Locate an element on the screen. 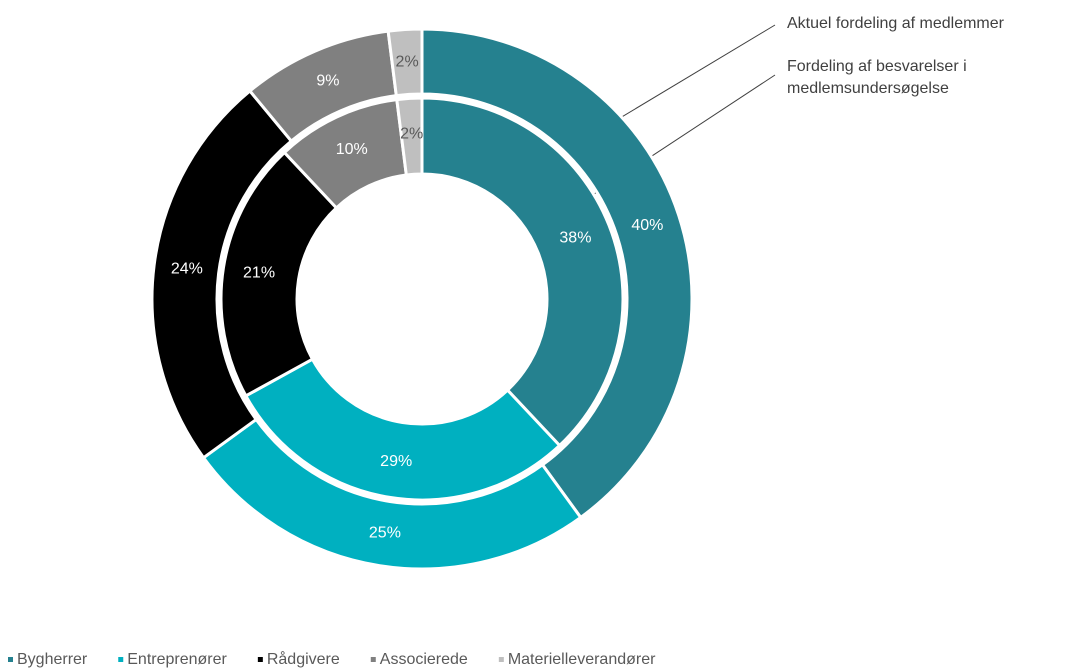  series-label: Aktuel fordeling af medlemmer is located at coordinates (895, 23).